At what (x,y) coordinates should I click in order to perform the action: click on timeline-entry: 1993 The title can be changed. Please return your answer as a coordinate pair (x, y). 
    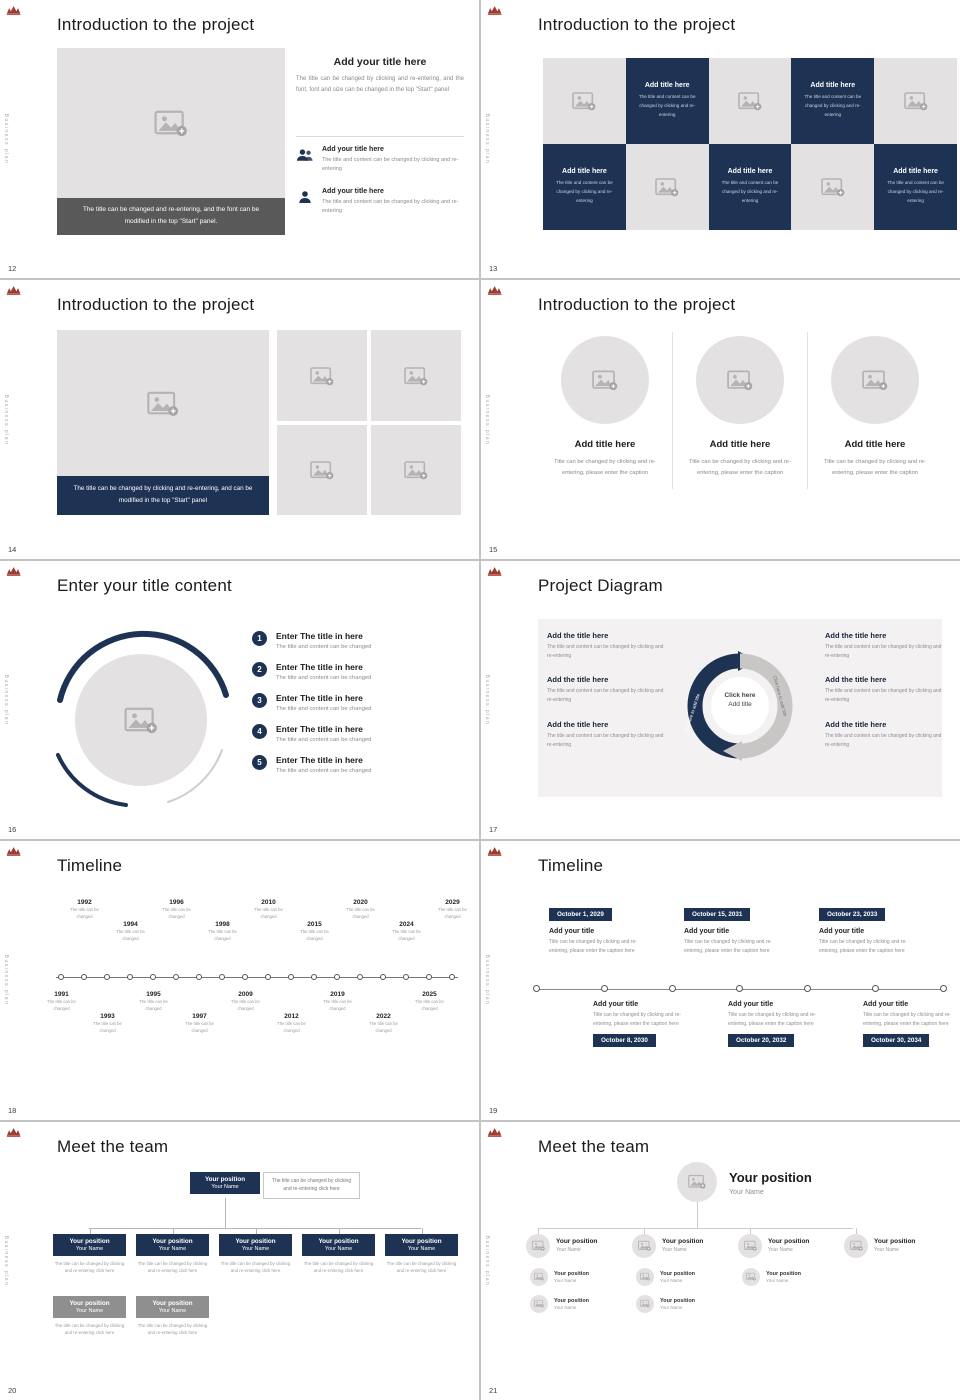
    Looking at the image, I should click on (107, 978).